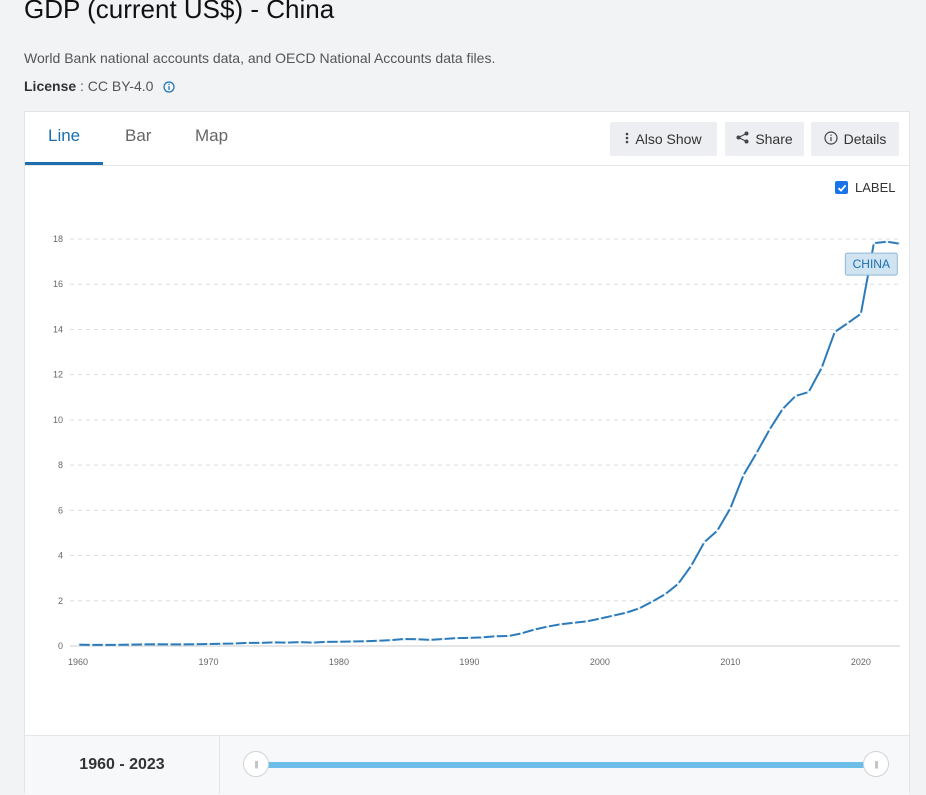  Describe the element at coordinates (58, 284) in the screenshot. I see `y-tick-label: 16` at that location.